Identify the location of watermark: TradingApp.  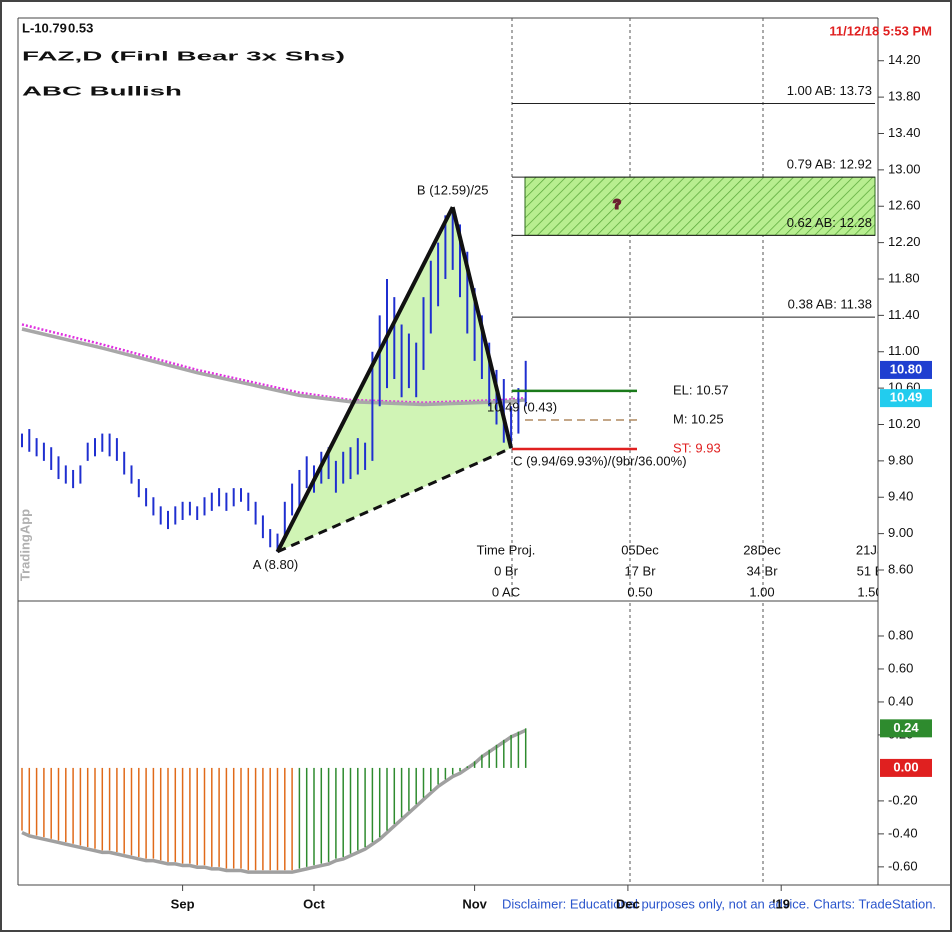
(24, 545).